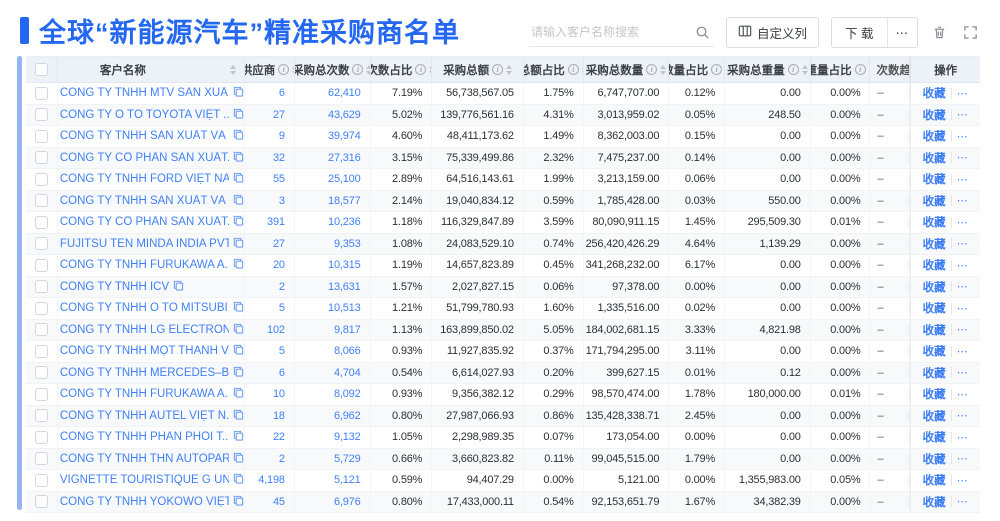  What do you see at coordinates (270, 329) in the screenshot?
I see `suppliers-cell: 102` at bounding box center [270, 329].